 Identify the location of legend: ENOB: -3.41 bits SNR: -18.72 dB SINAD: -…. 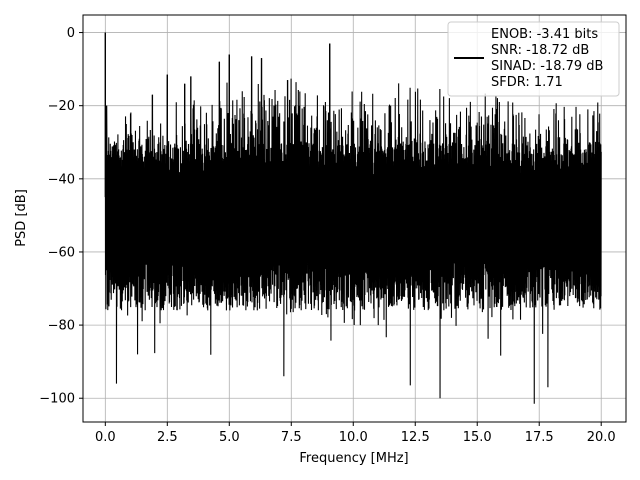
(533, 59).